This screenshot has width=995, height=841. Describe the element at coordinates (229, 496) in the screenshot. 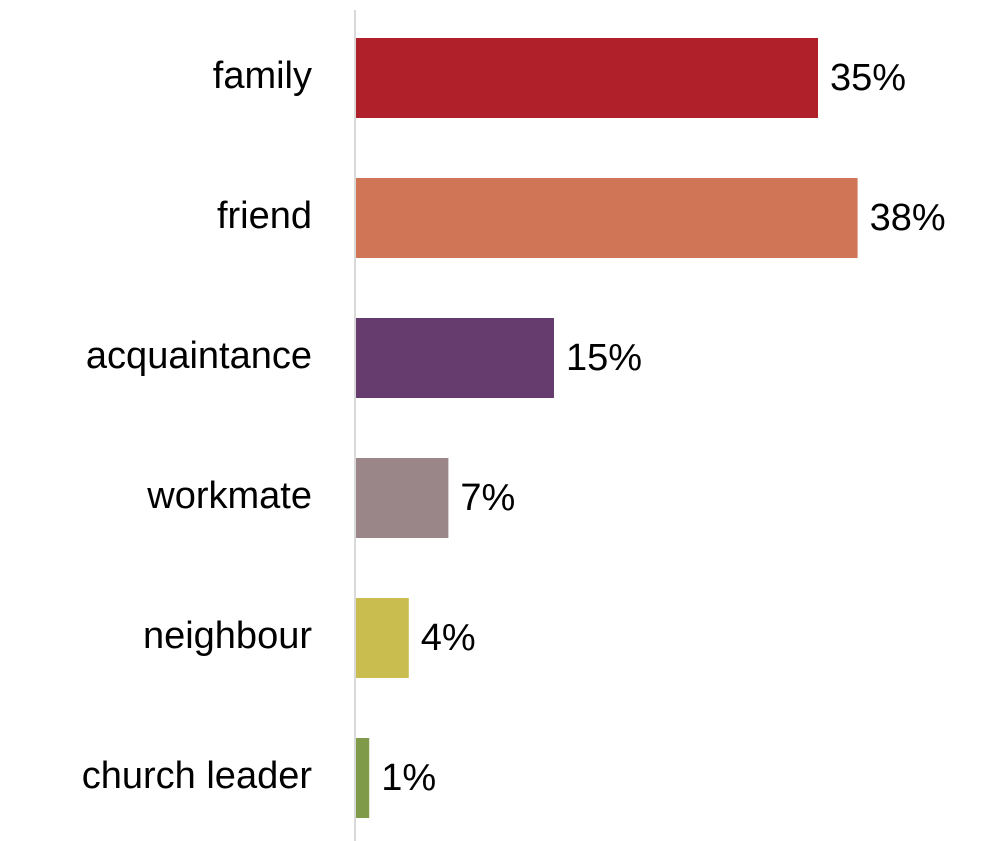

I see `category-label: workmate` at that location.